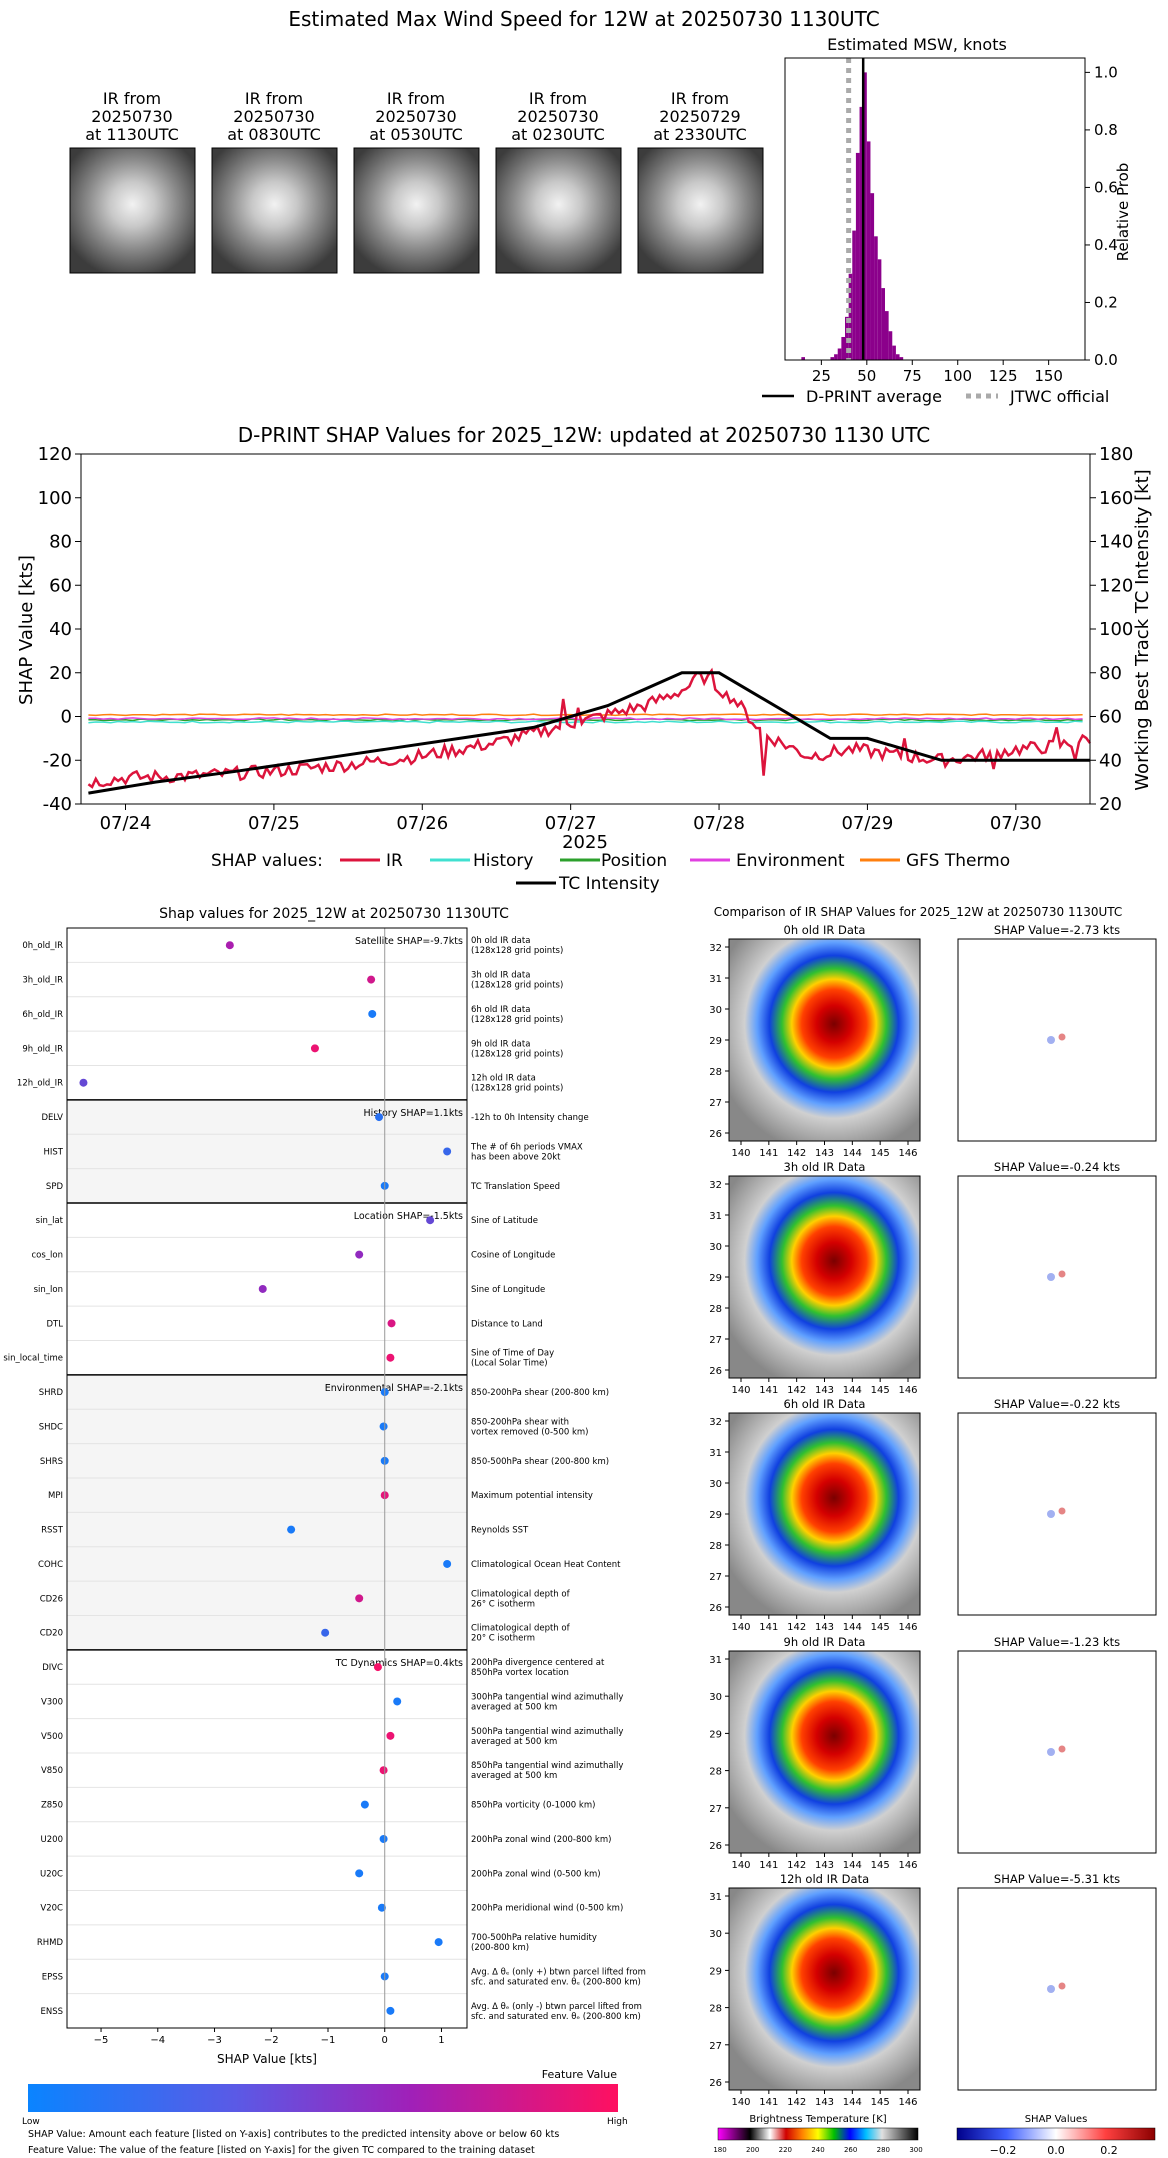 The image size is (1168, 2158). Describe the element at coordinates (852, 1865) in the screenshot. I see `ir-xtick-label: 144` at that location.